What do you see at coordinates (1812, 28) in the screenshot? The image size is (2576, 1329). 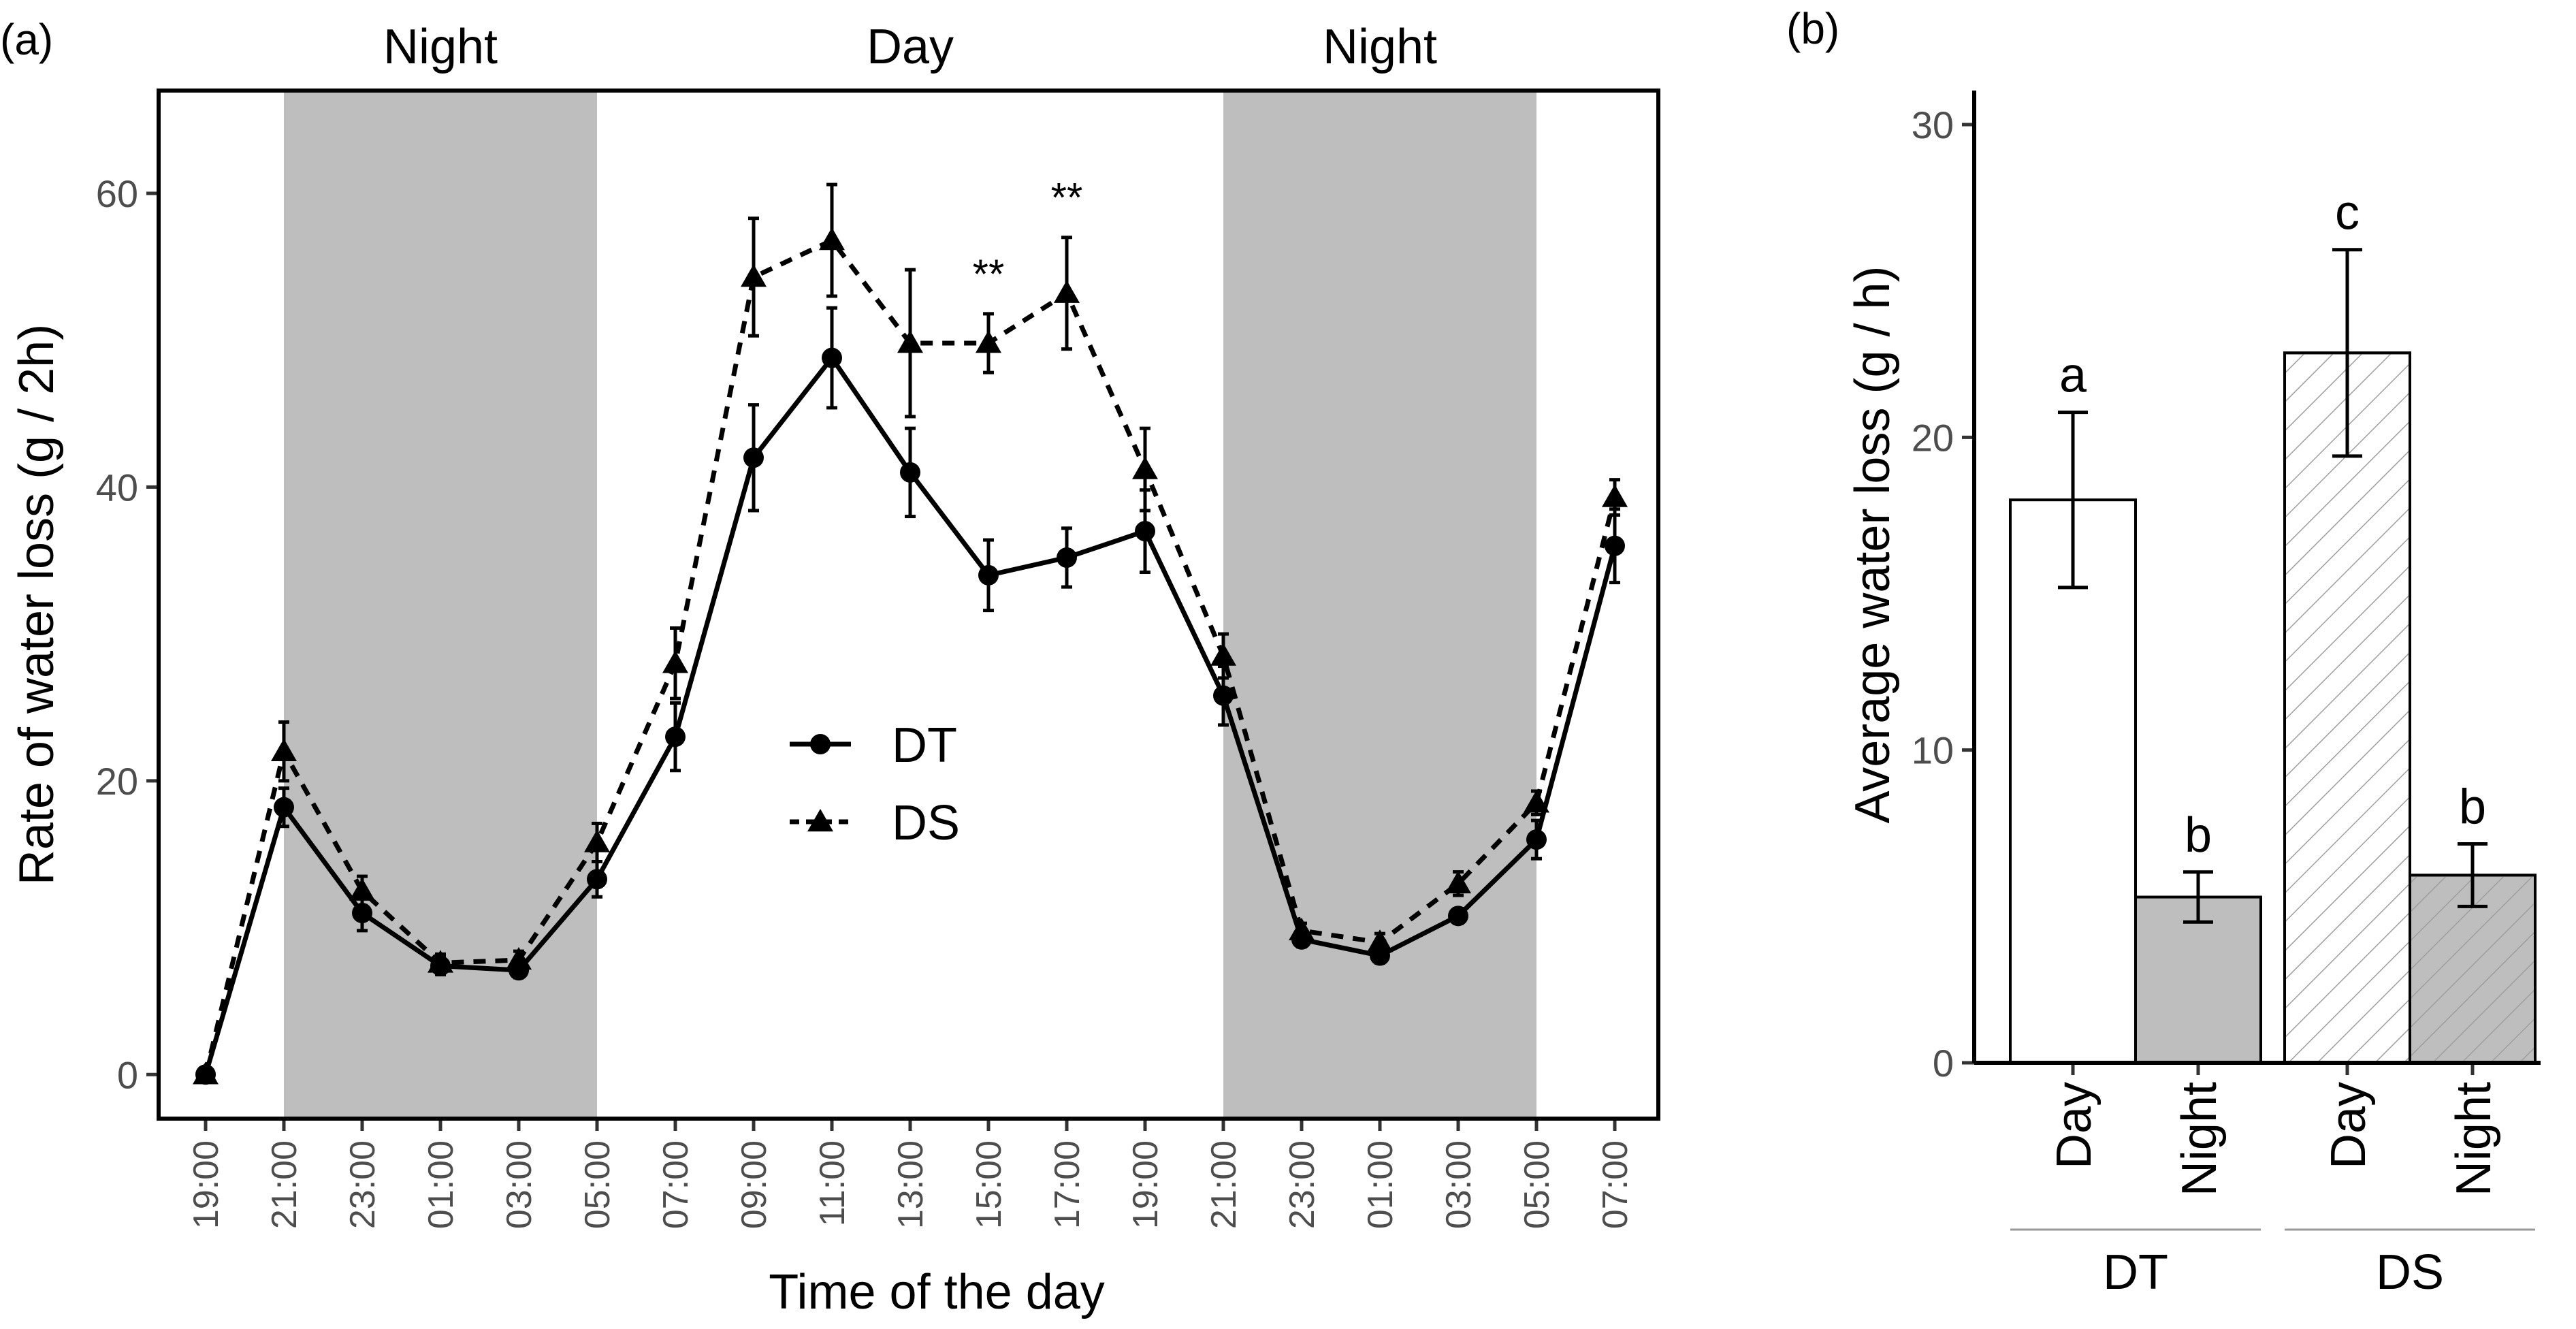 I see `panel-b-label: (b)` at bounding box center [1812, 28].